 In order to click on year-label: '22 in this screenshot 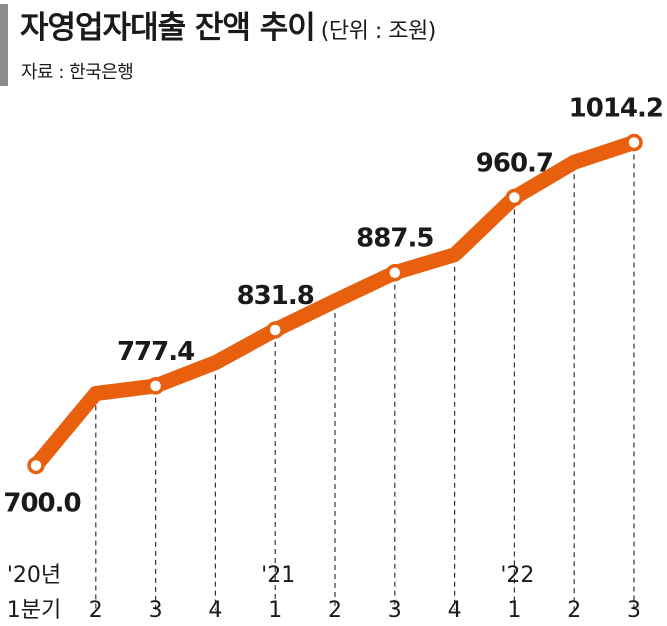, I will do `click(517, 575)`.